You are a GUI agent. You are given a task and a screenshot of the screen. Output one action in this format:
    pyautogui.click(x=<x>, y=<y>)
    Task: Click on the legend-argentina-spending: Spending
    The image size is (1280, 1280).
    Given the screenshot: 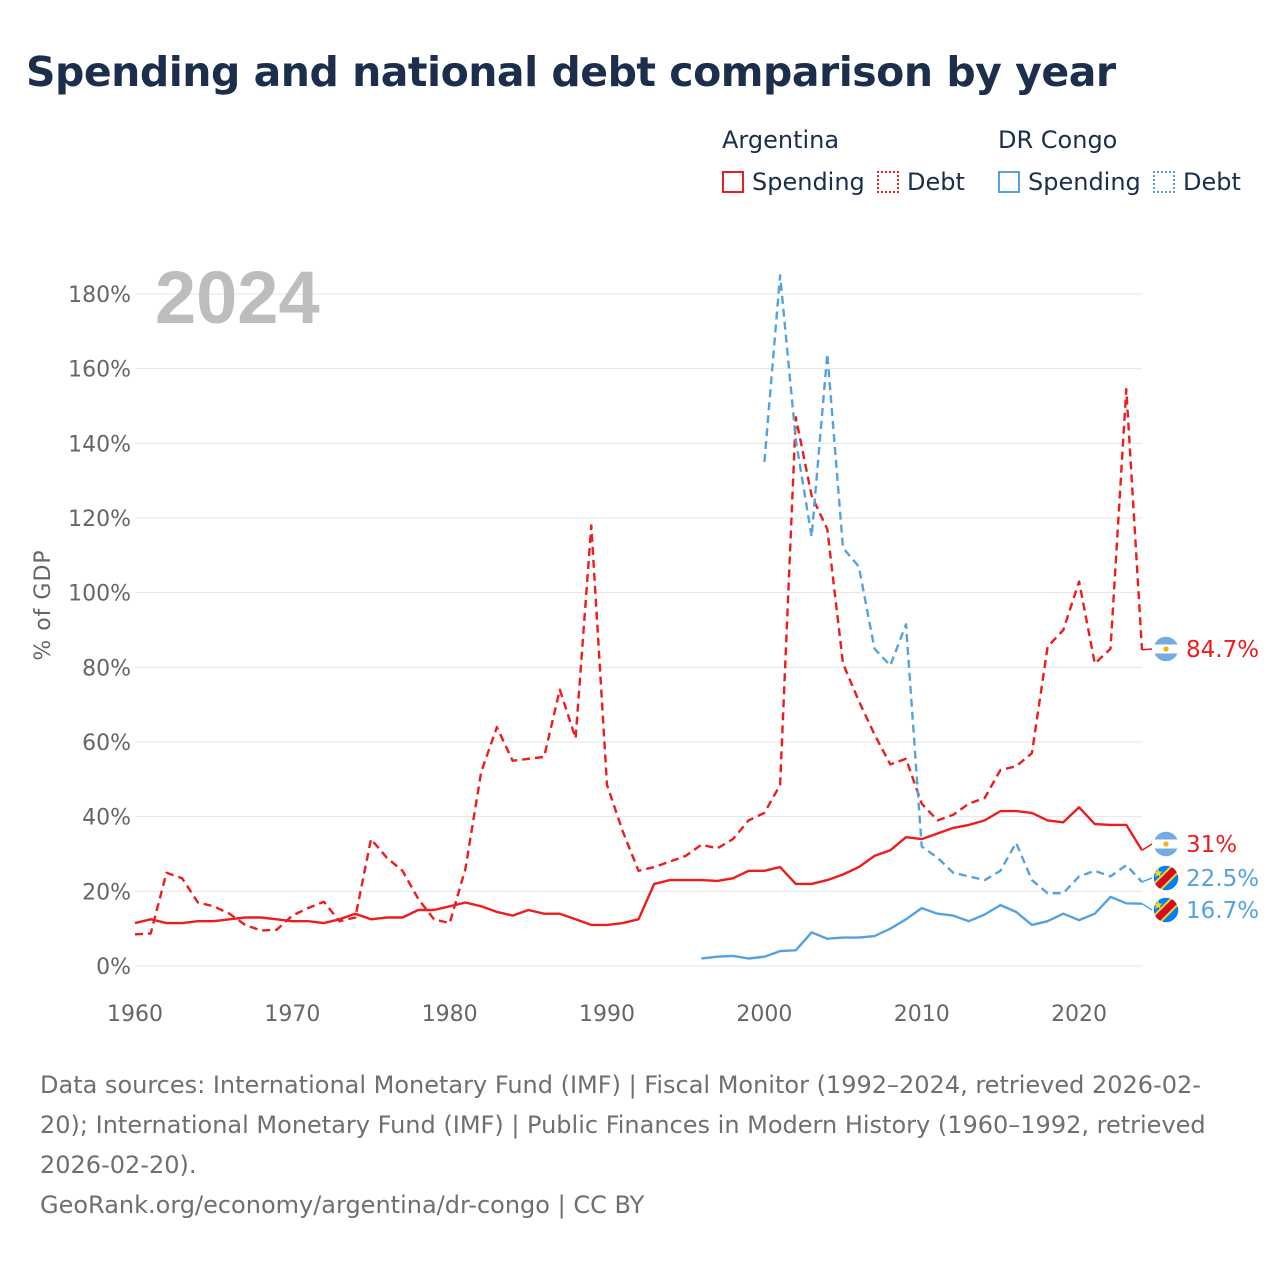 What is the action you would take?
    pyautogui.click(x=793, y=182)
    